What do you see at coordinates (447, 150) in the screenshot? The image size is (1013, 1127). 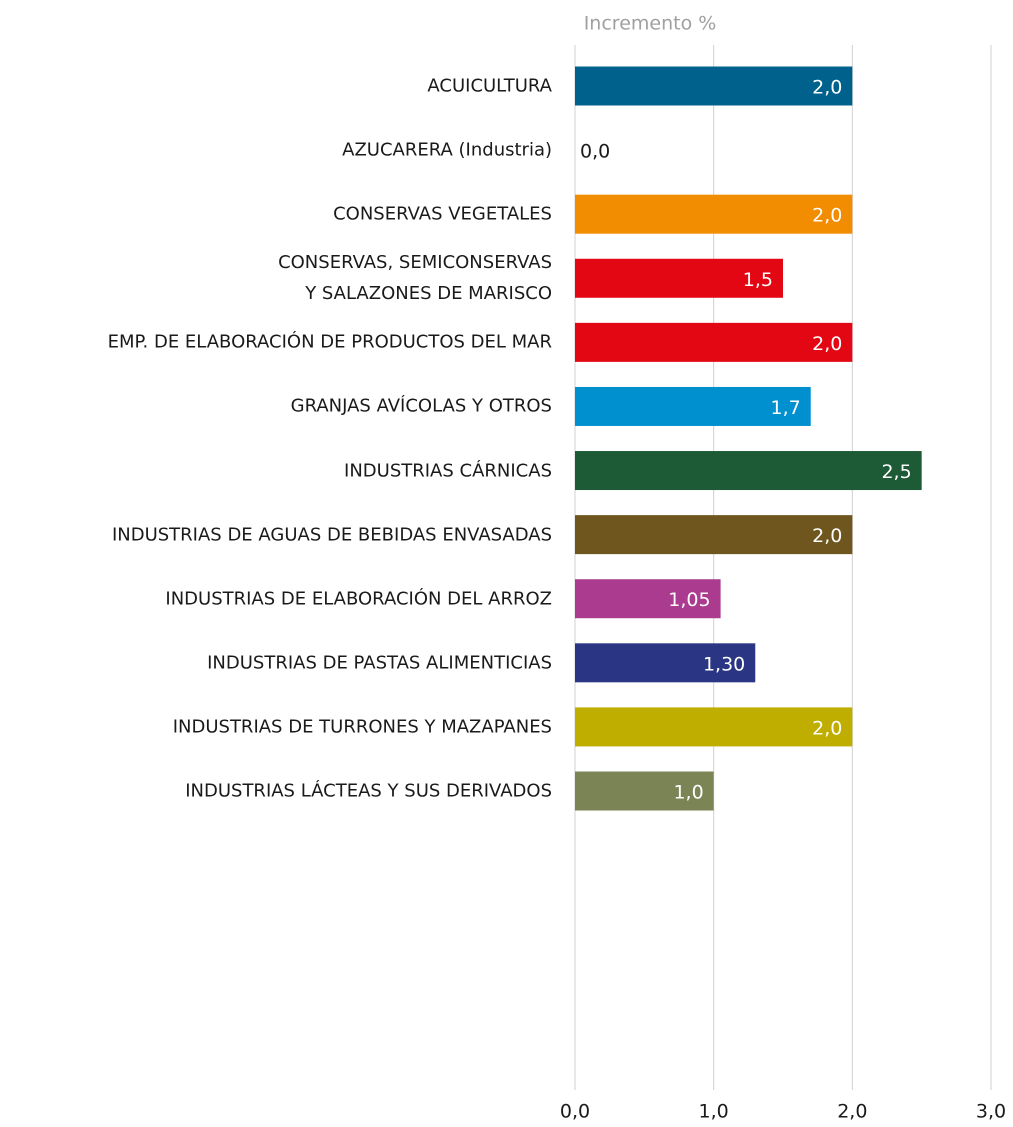 I see `category-label: AZUCARERA (Industria)` at bounding box center [447, 150].